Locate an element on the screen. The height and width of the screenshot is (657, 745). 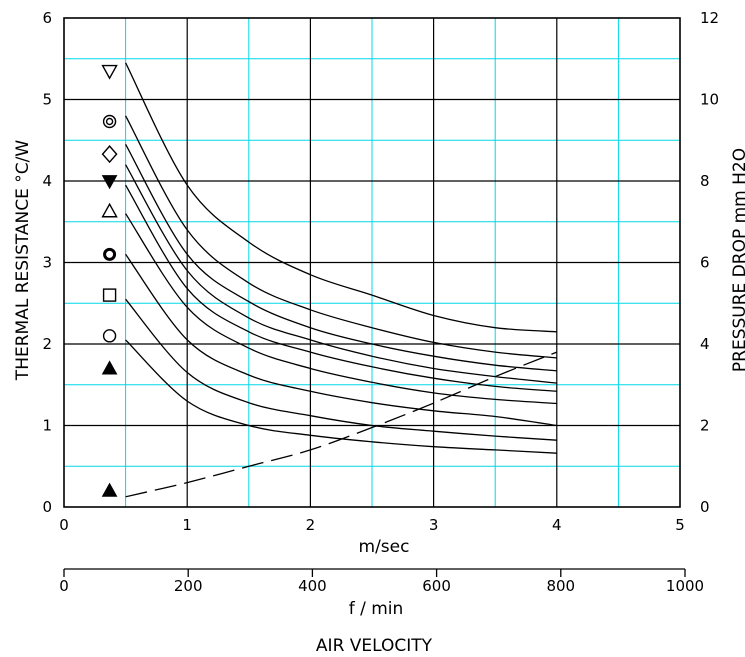
x2-tick-label: 800 is located at coordinates (560, 586).